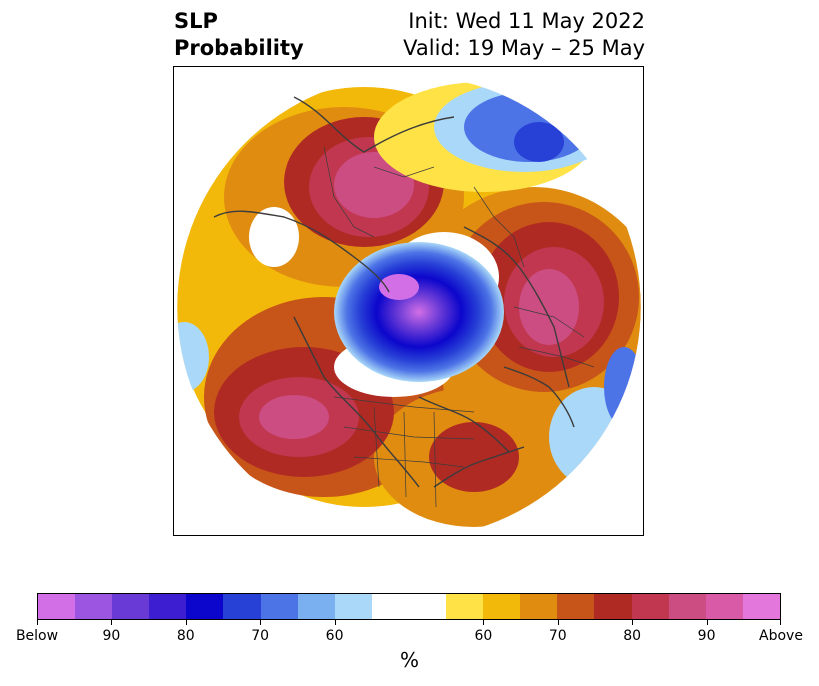 This screenshot has width=819, height=686. Describe the element at coordinates (409, 632) in the screenshot. I see `colorbar-ticks: Below 90 80 70 60 60 70 80 90 Above` at that location.